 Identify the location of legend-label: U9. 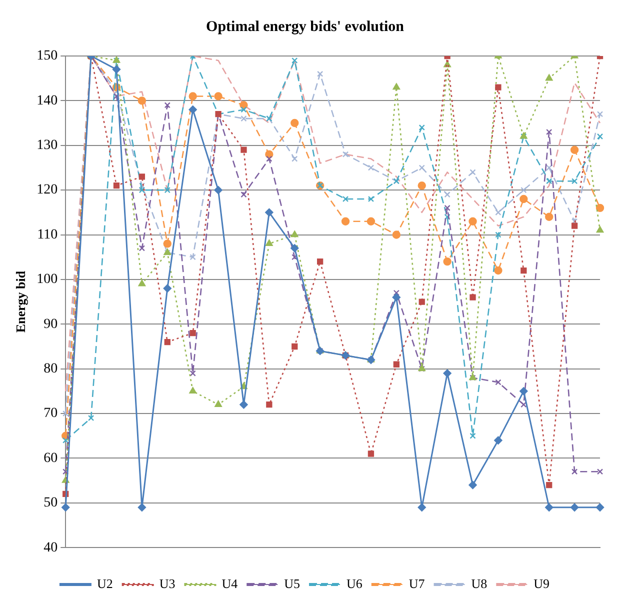
(542, 583).